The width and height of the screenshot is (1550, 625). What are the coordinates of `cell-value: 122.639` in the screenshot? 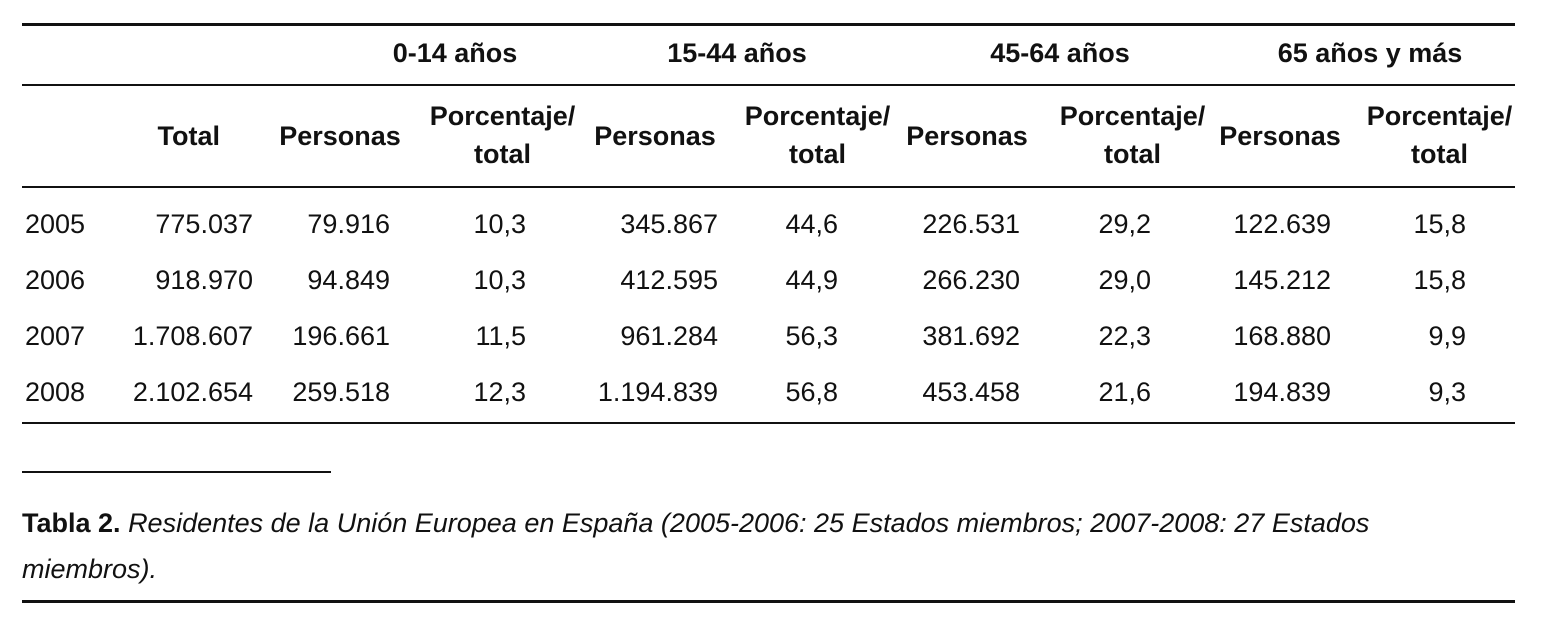 It's located at (1282, 224).